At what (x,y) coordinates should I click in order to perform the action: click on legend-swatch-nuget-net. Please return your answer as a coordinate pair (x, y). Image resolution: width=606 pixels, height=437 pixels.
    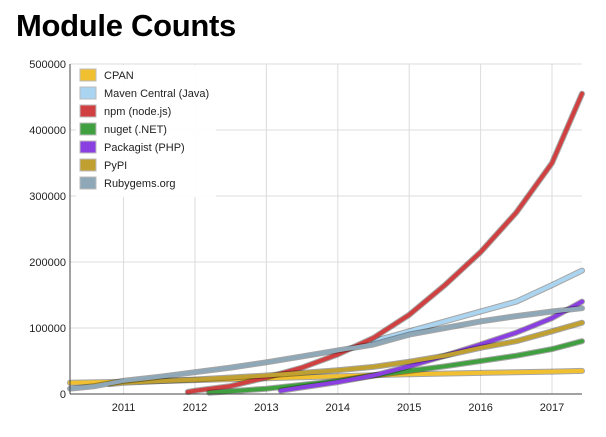
    Looking at the image, I should click on (88, 129).